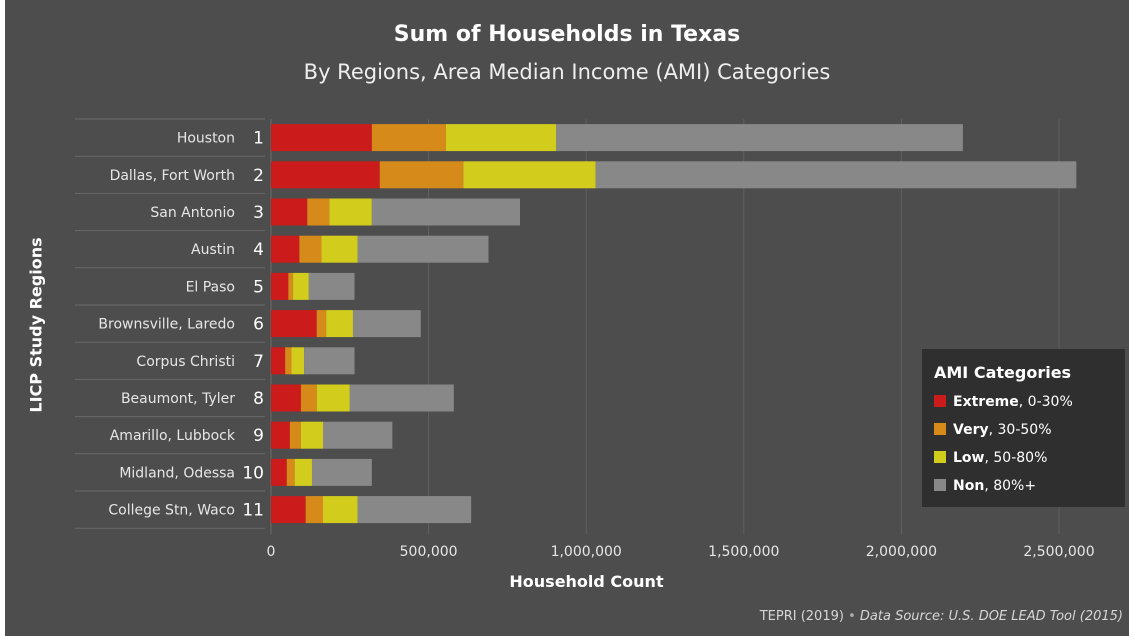 The image size is (1133, 639). Describe the element at coordinates (290, 472) in the screenshot. I see `bar-very-midland-odessa` at that location.